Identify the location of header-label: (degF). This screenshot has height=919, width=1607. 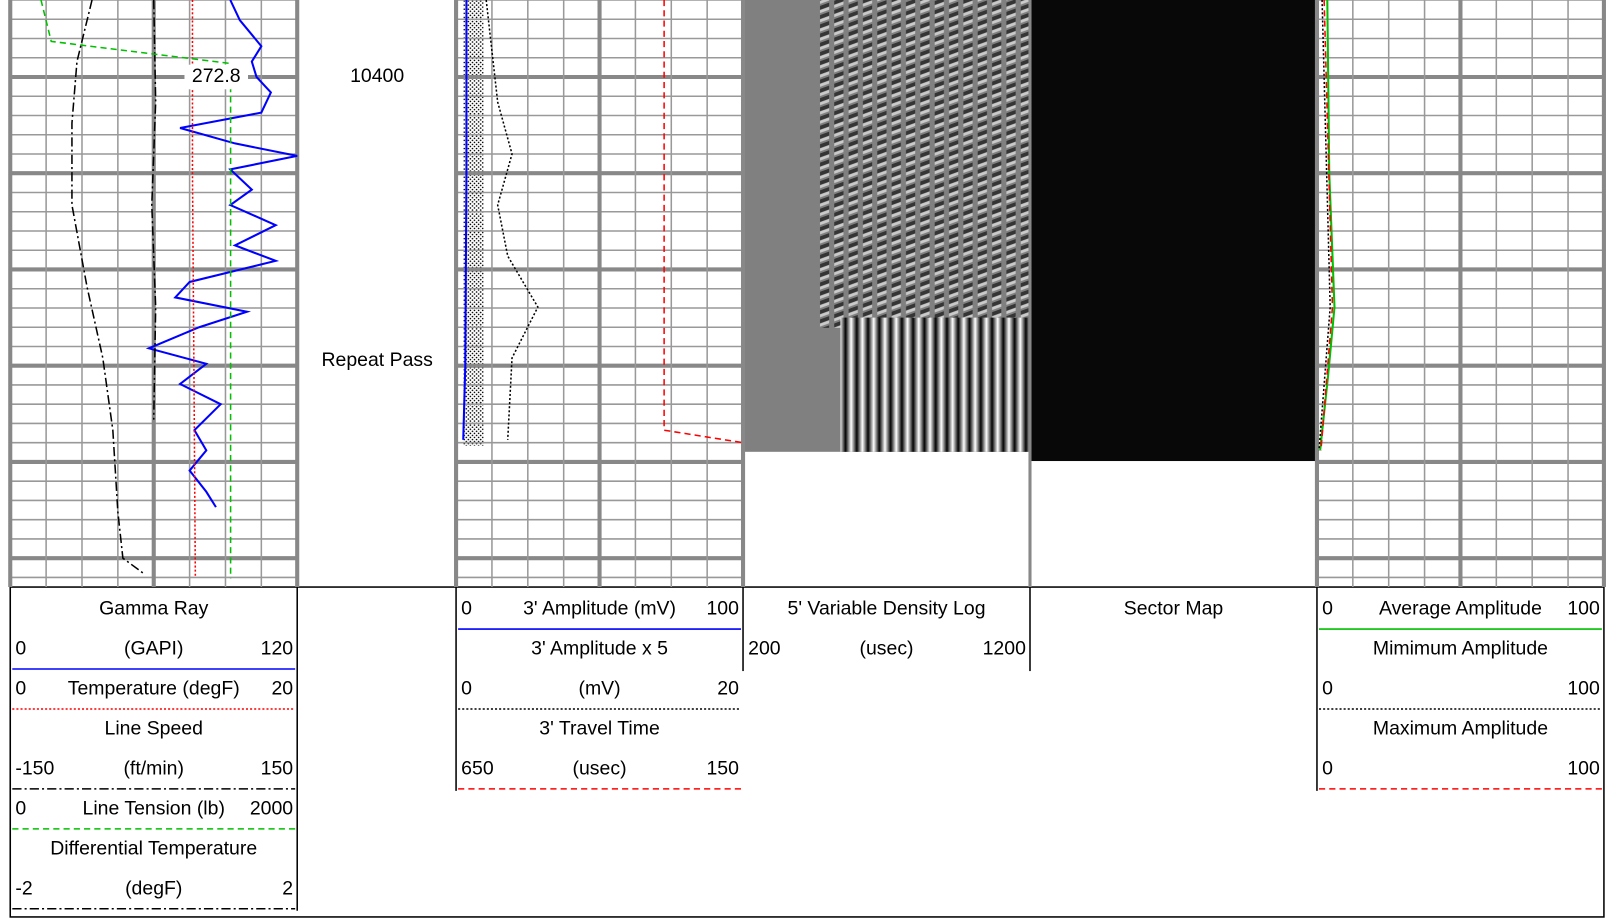
(153, 888).